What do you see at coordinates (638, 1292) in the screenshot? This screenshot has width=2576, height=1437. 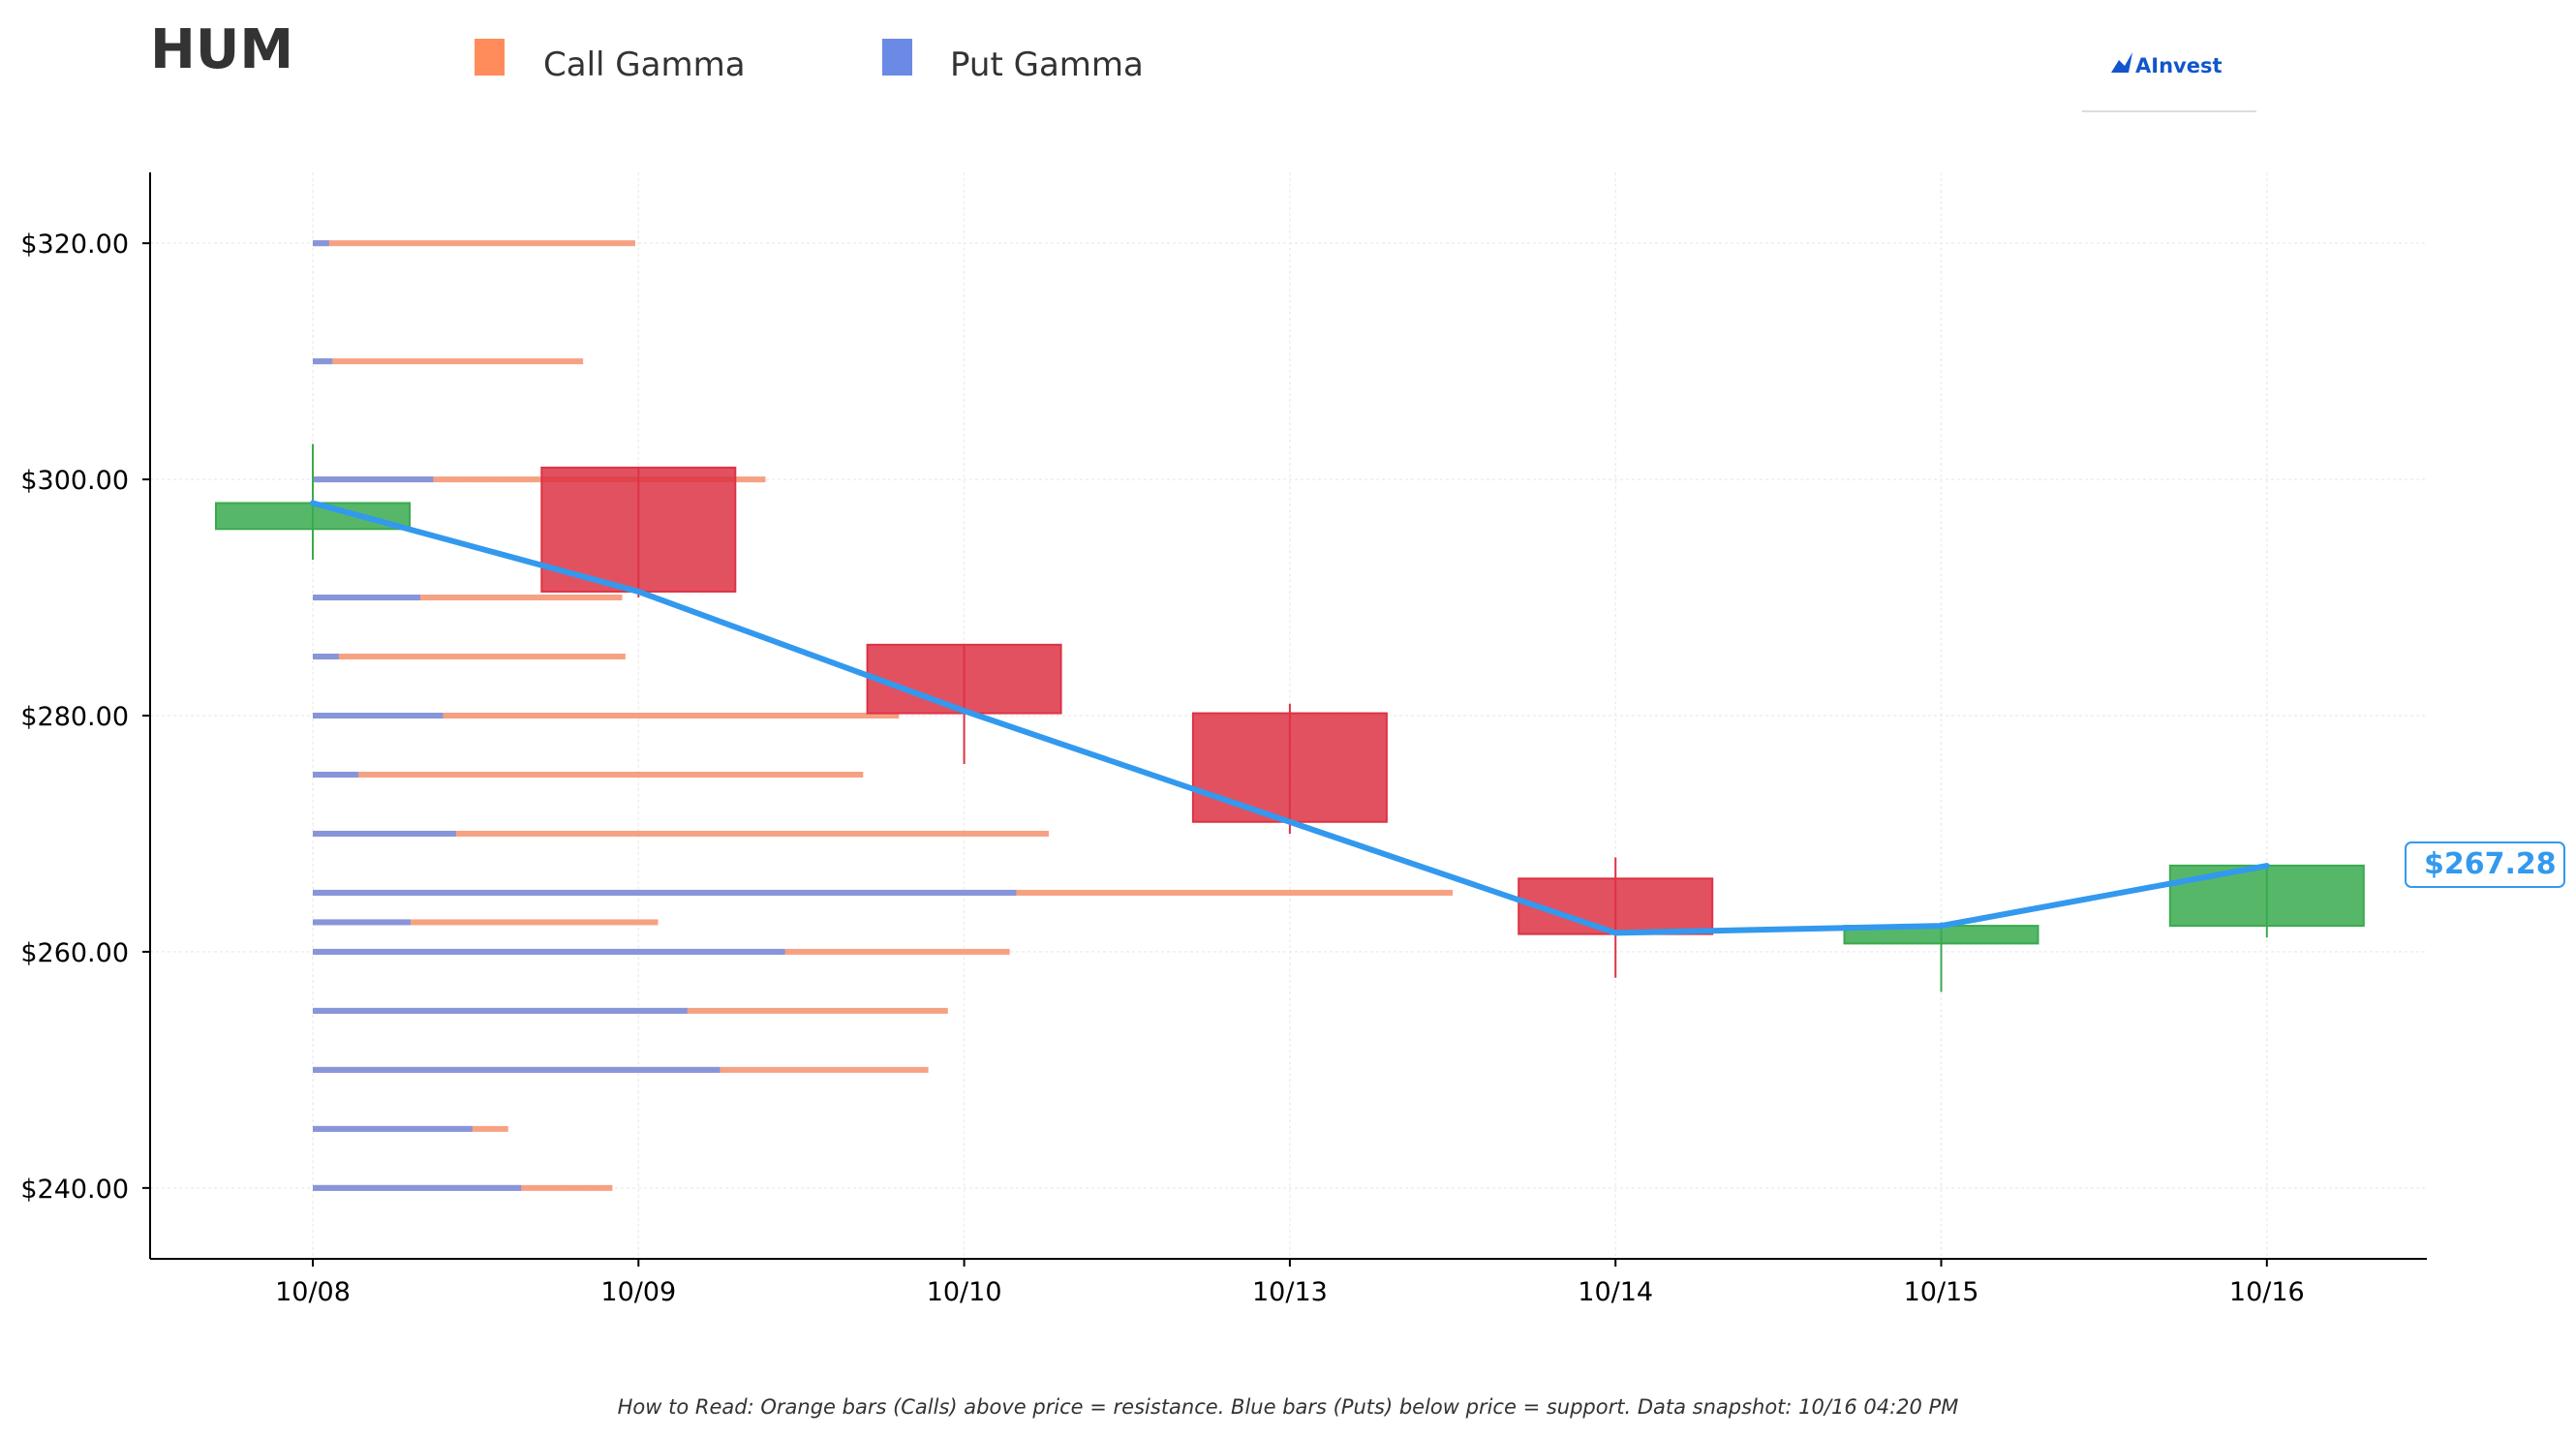 I see `x-tick-label: 10/09` at bounding box center [638, 1292].